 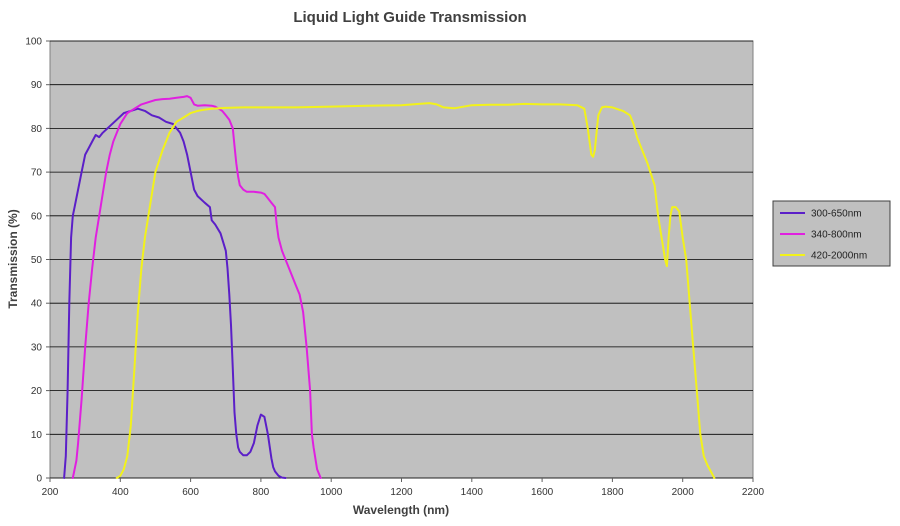 What do you see at coordinates (37, 347) in the screenshot?
I see `y-tick-label: 30` at bounding box center [37, 347].